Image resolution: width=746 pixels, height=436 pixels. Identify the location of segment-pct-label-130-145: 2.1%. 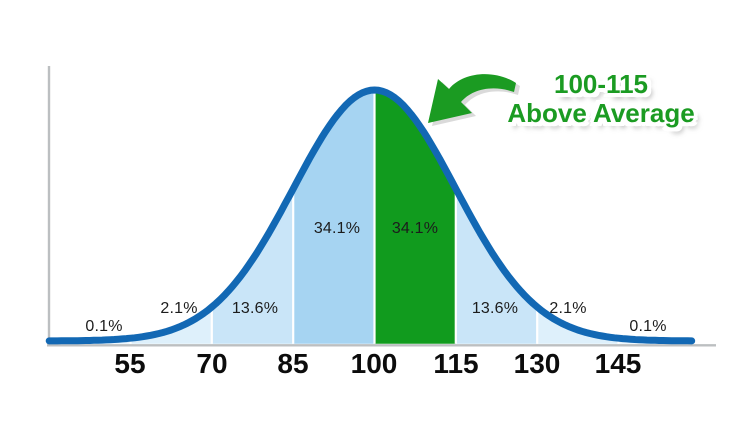
(568, 308).